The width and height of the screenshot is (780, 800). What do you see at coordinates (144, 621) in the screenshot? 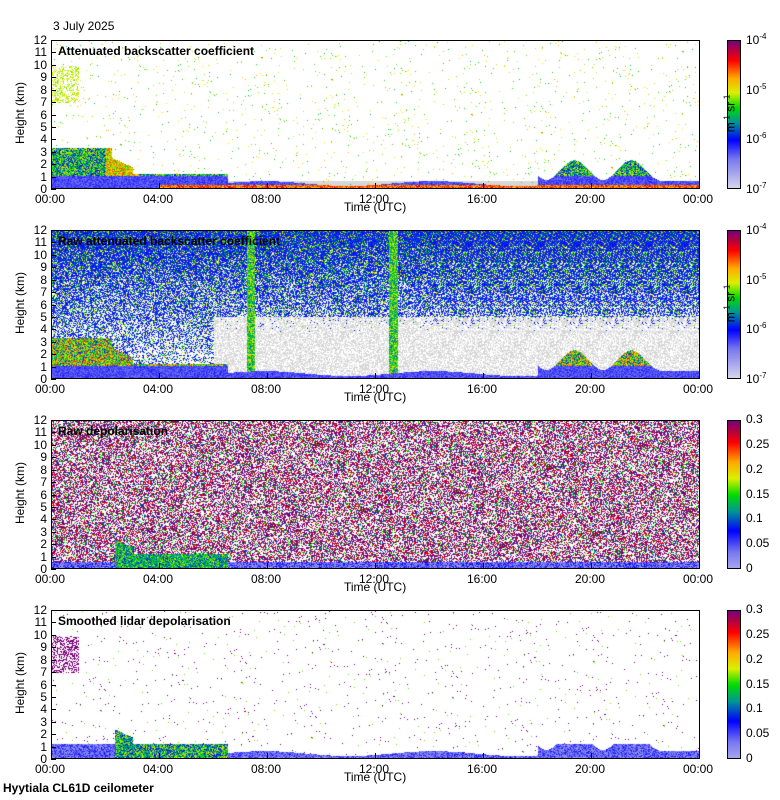
I see `panel-title: Smoothed lidar depolarisation` at bounding box center [144, 621].